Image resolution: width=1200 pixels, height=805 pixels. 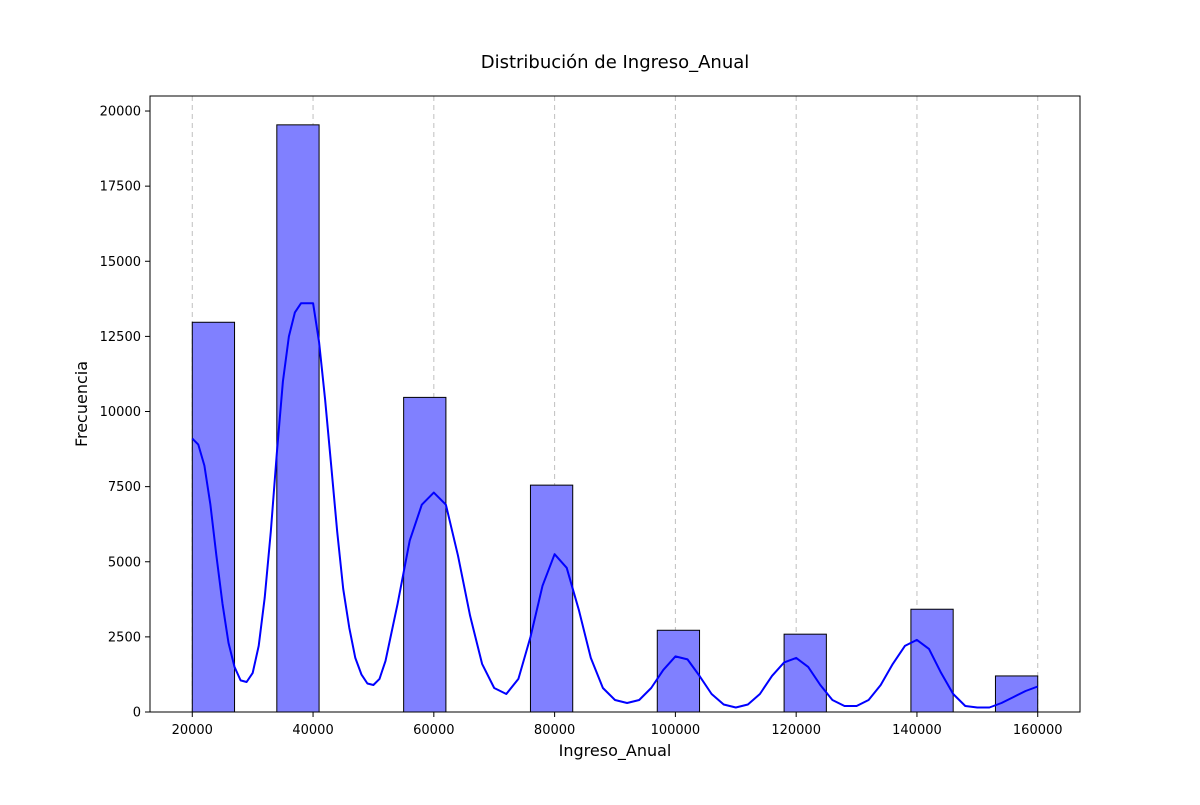 I want to click on y-axis-ticks: 0 2500 5000 7500 10000 12500 15000 17500 20000, so click(x=125, y=413).